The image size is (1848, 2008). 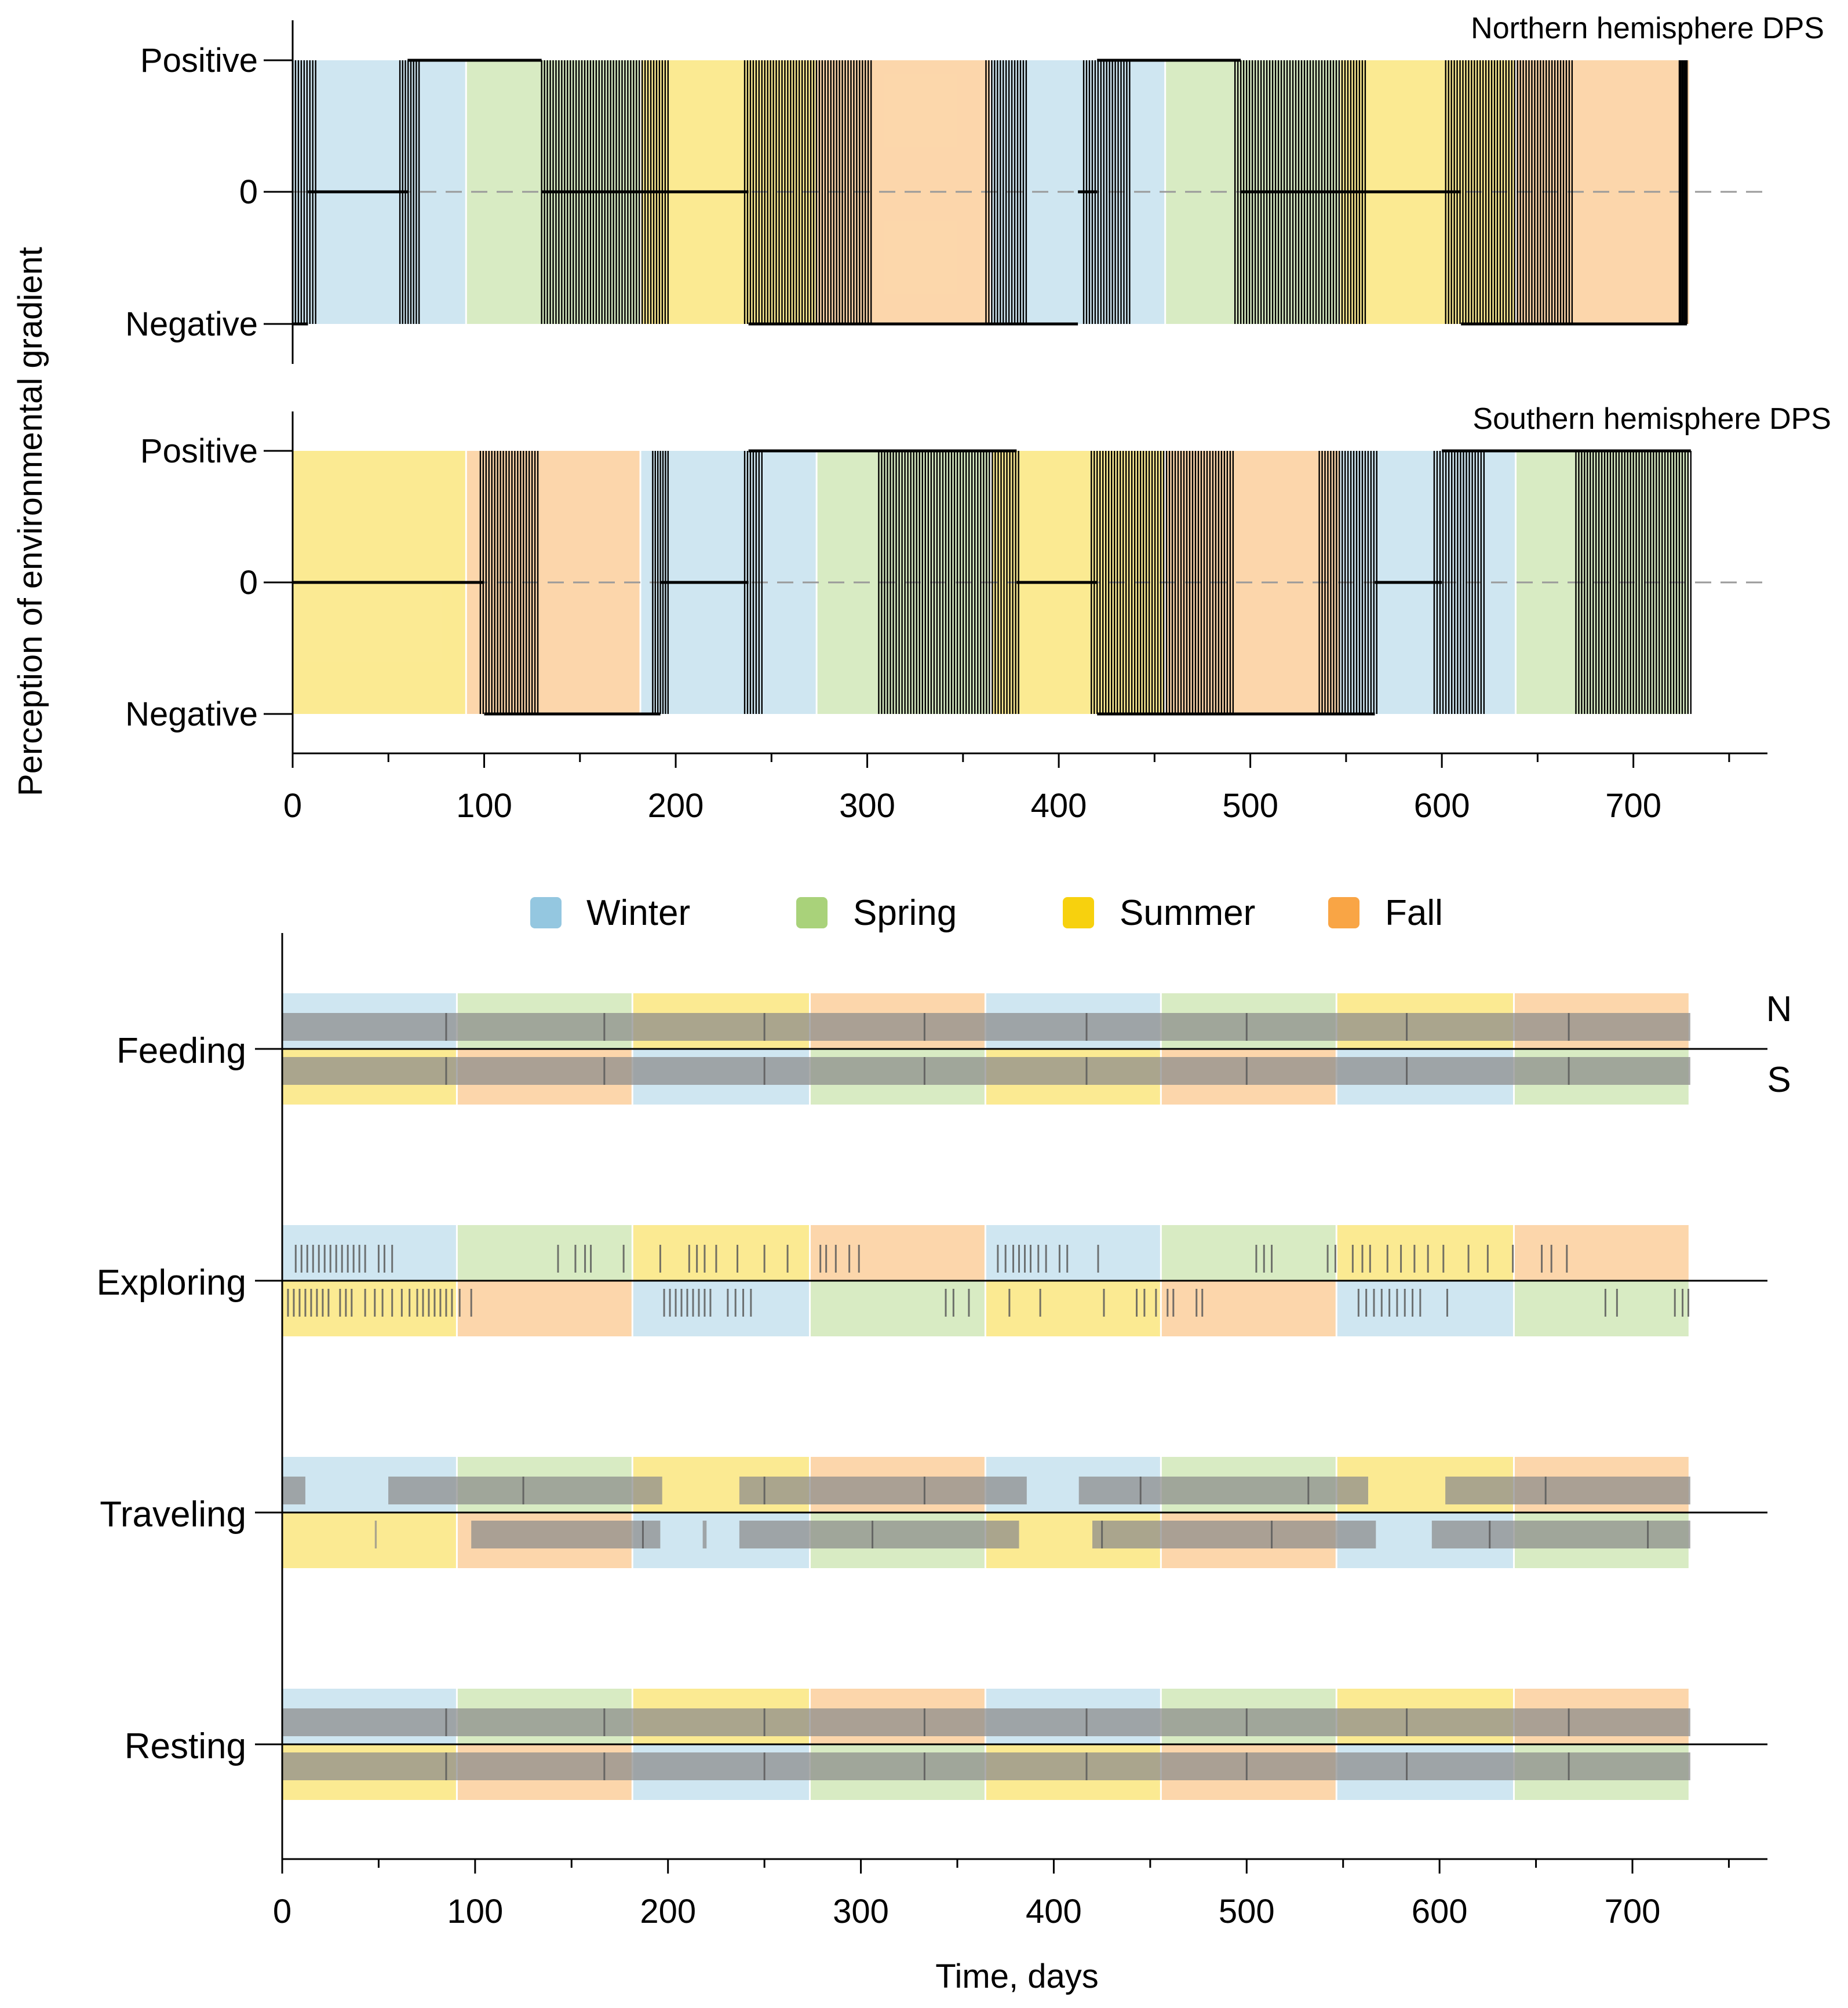 What do you see at coordinates (812, 912) in the screenshot?
I see `legend-swatch-spring` at bounding box center [812, 912].